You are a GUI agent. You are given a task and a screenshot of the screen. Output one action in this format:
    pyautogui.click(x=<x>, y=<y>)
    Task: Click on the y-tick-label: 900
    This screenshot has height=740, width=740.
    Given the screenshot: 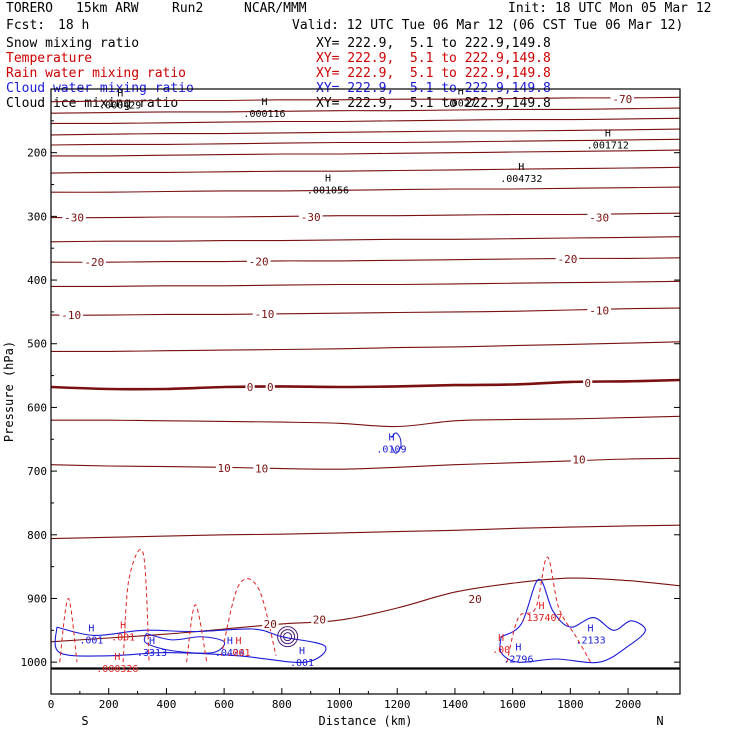 What is the action you would take?
    pyautogui.click(x=37, y=598)
    